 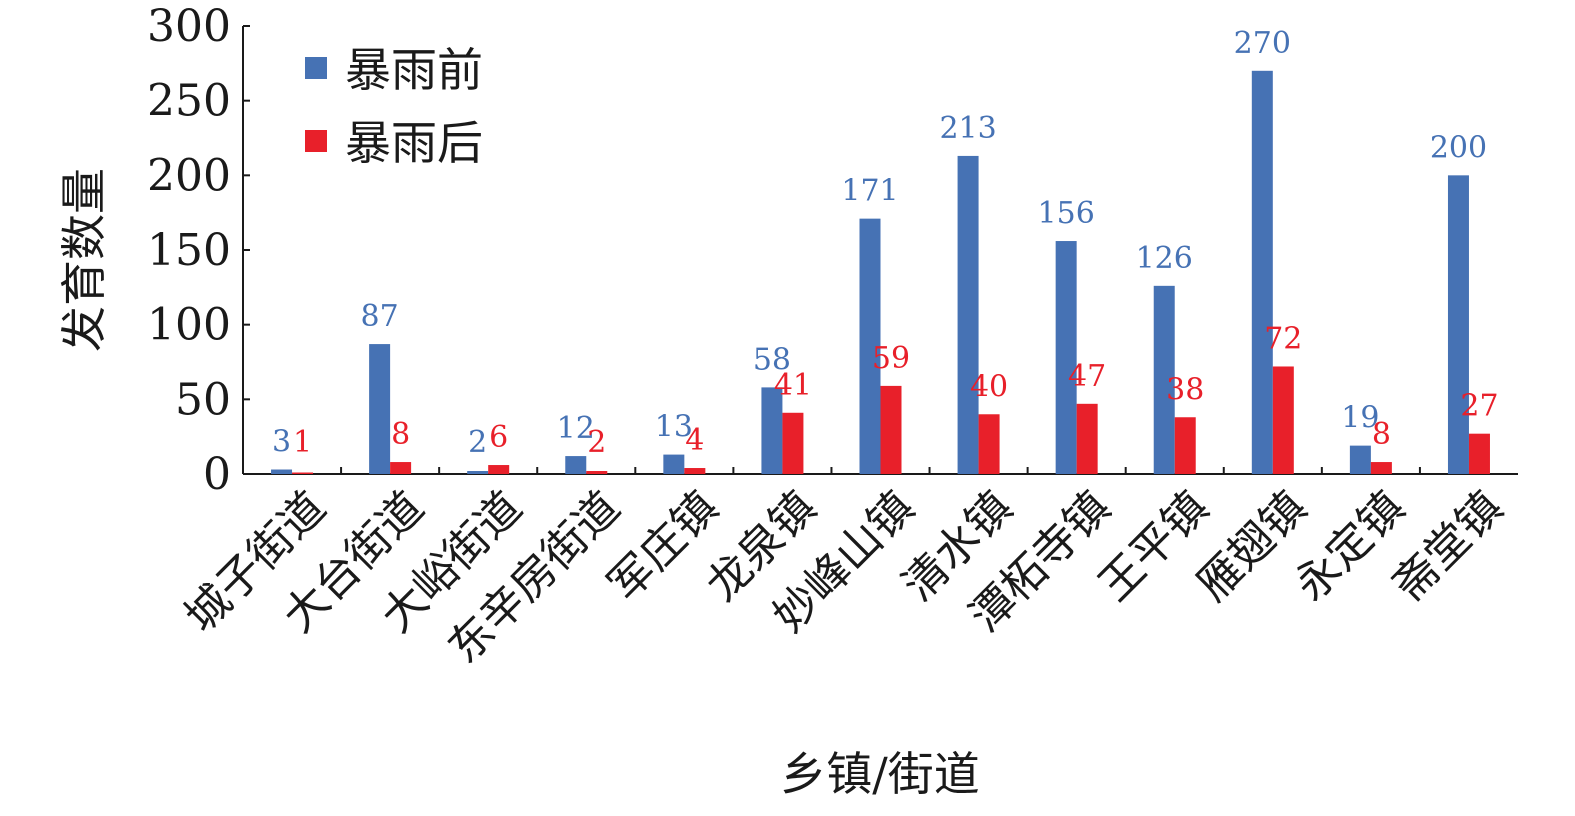 I want to click on legend-label-before: 暴雨前, so click(x=414, y=70).